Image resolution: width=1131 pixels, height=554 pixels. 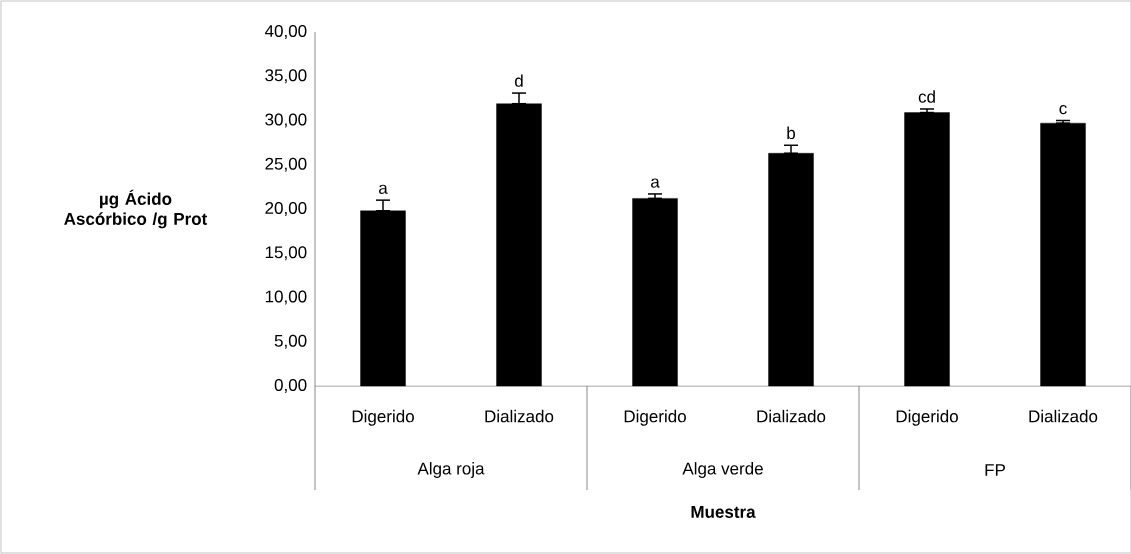 I want to click on y-tick-label: 5,00, so click(x=290, y=341).